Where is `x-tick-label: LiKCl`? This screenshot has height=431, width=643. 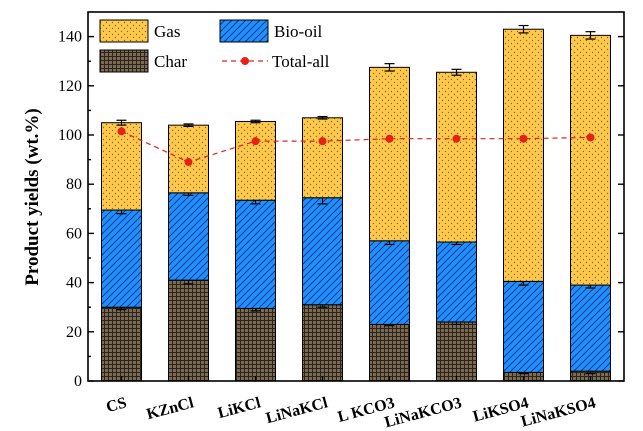
x-tick-label: LiKCl is located at coordinates (239, 408).